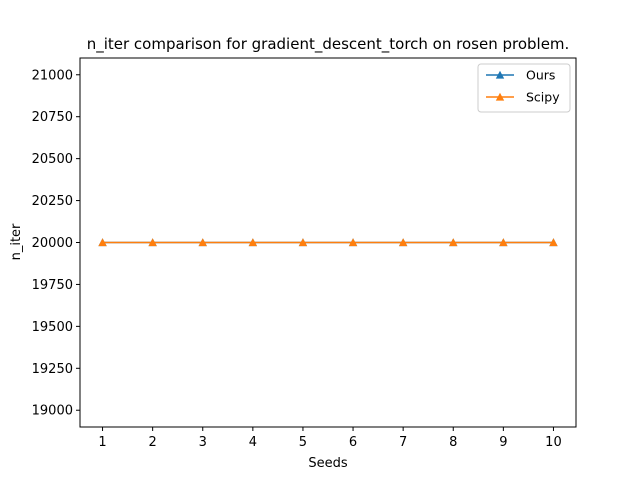  What do you see at coordinates (52, 327) in the screenshot?
I see `y-tick-label: 19500` at bounding box center [52, 327].